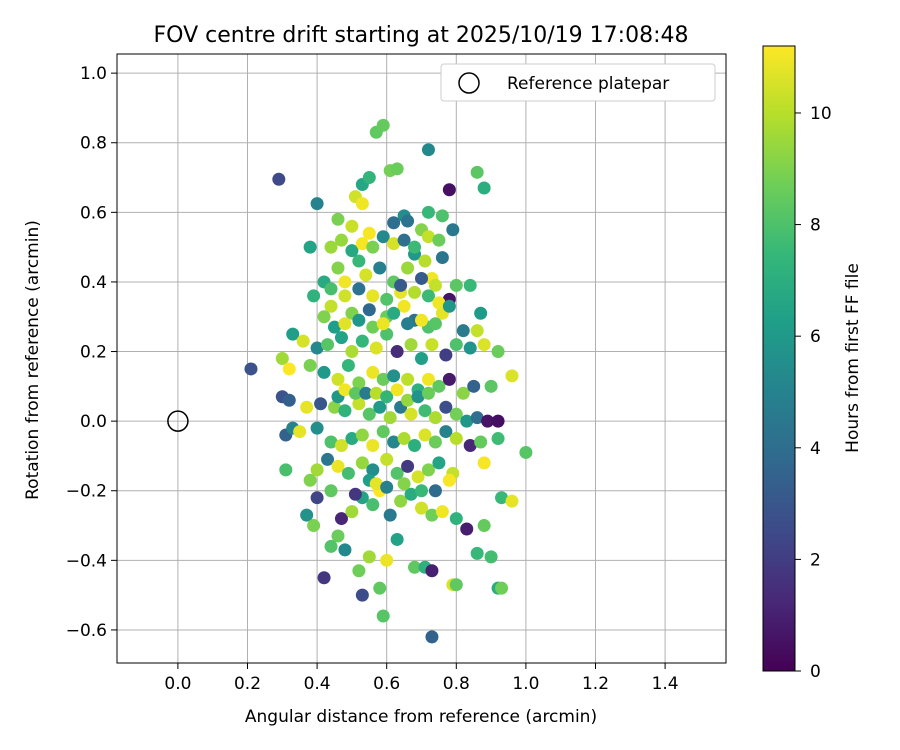  What do you see at coordinates (665, 684) in the screenshot?
I see `x-tick-label: 1.4` at bounding box center [665, 684].